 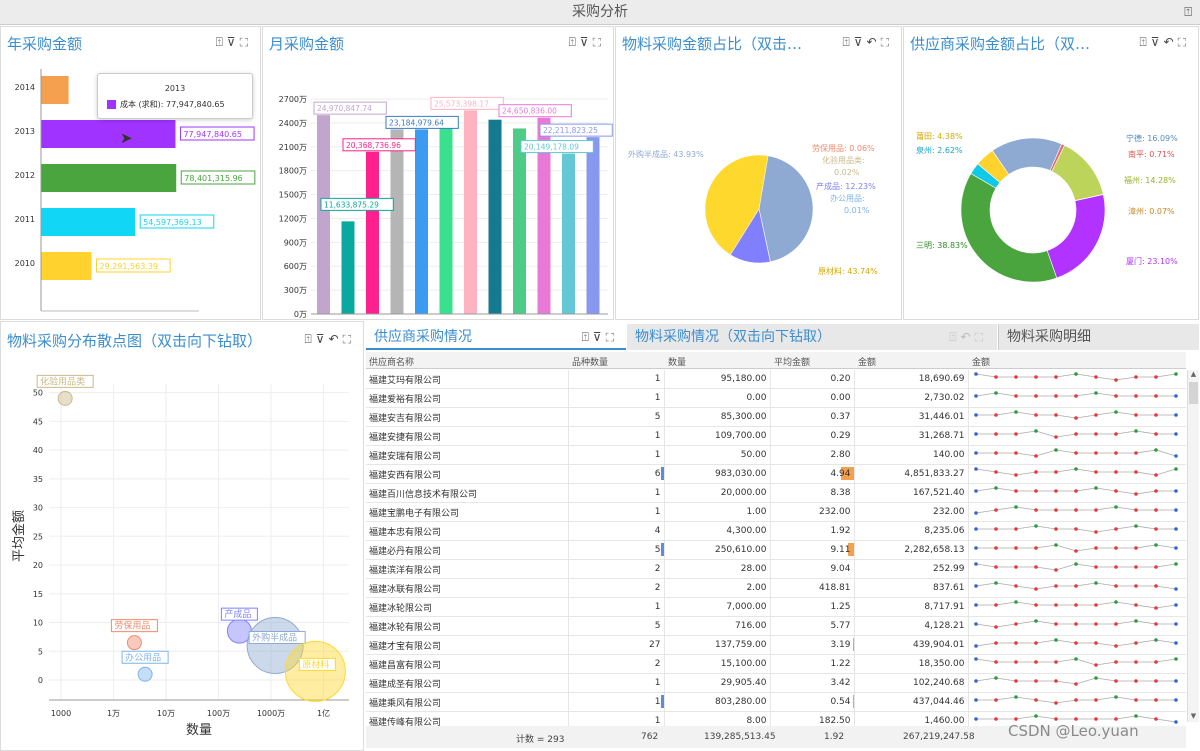 I want to click on table-cell: 31,446.01, so click(x=911, y=417).